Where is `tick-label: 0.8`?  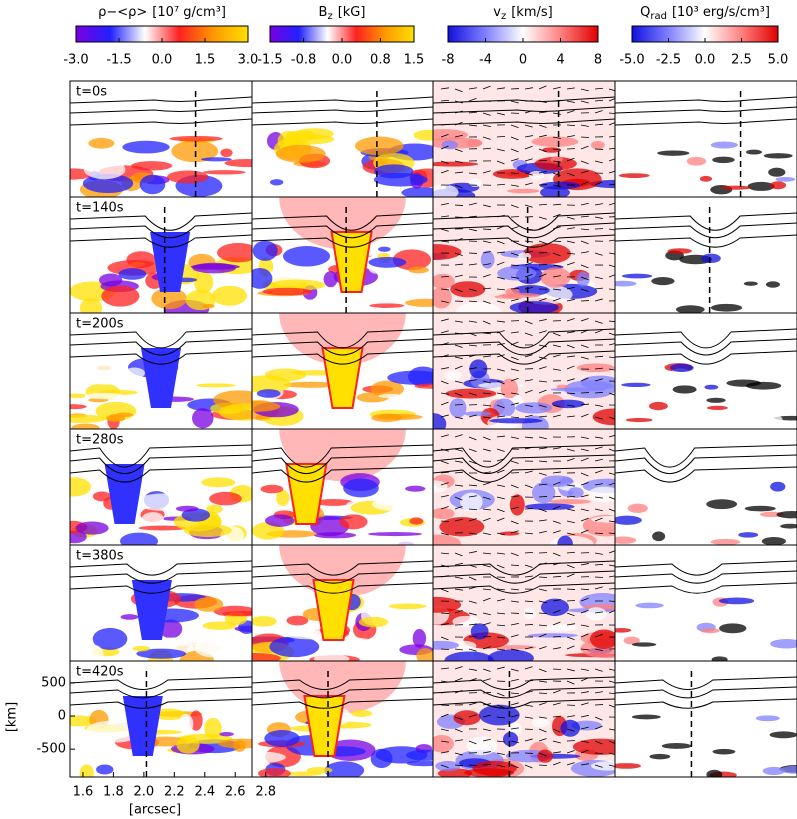 tick-label: 0.8 is located at coordinates (380, 60).